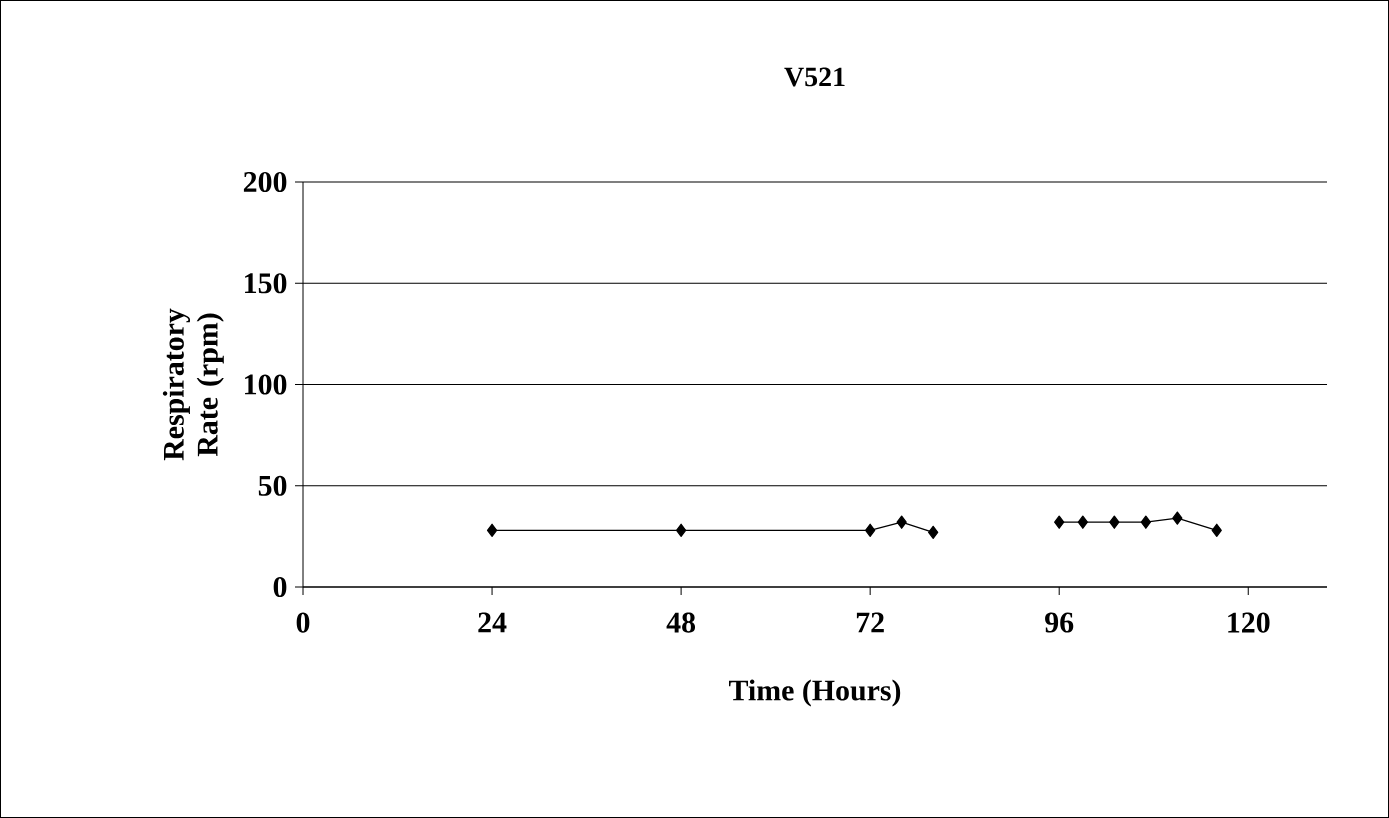  I want to click on y-tick-label: 150, so click(266, 283).